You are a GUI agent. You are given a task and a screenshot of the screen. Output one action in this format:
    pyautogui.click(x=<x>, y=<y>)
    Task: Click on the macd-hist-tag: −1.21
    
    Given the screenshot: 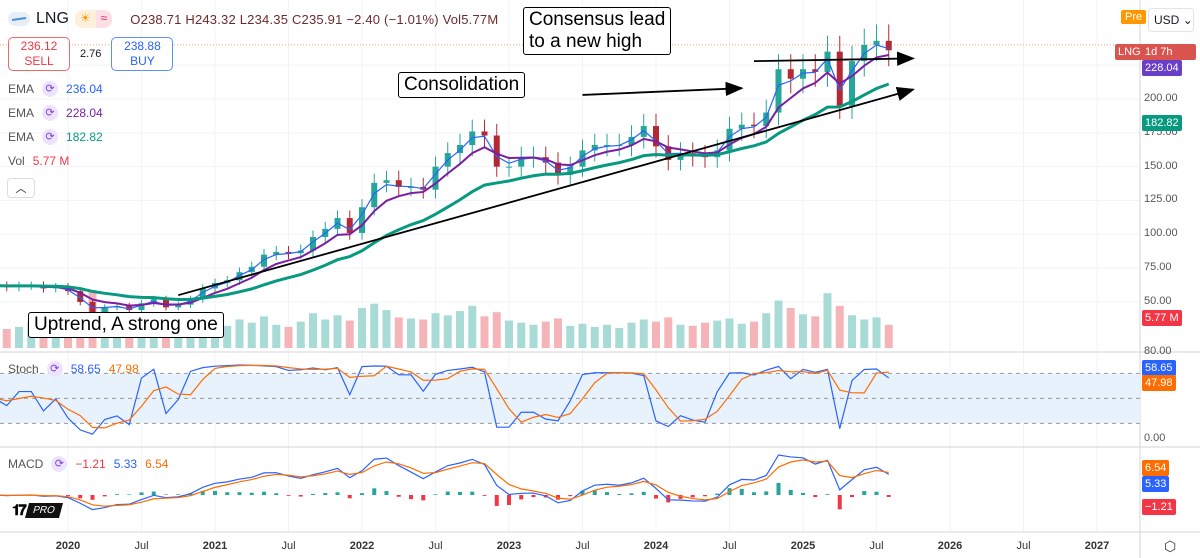 What is the action you would take?
    pyautogui.click(x=1159, y=507)
    